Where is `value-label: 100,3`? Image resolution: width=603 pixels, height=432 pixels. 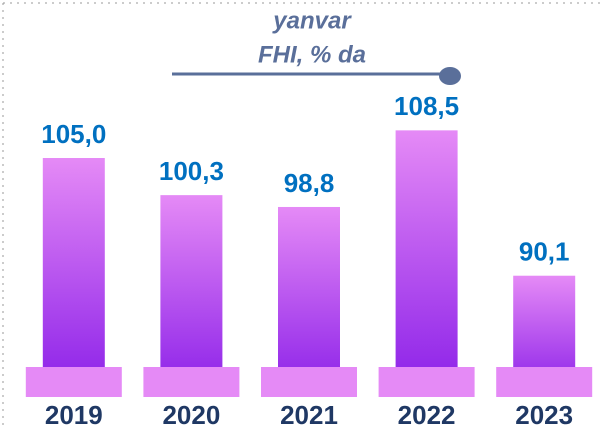
value-label: 100,3 is located at coordinates (191, 171).